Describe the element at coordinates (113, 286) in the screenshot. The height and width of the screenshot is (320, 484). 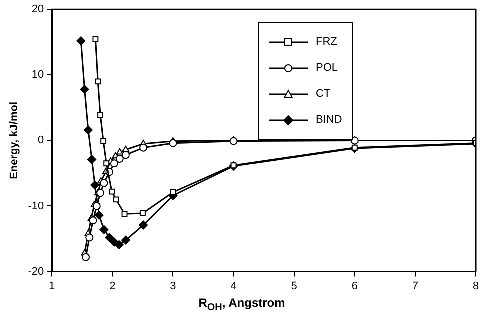
I see `x-tick-label: 2` at that location.